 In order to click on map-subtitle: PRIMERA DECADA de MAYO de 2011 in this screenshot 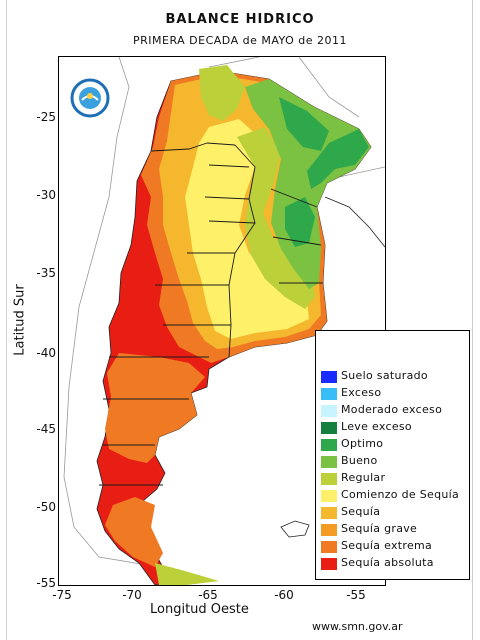, I will do `click(240, 40)`.